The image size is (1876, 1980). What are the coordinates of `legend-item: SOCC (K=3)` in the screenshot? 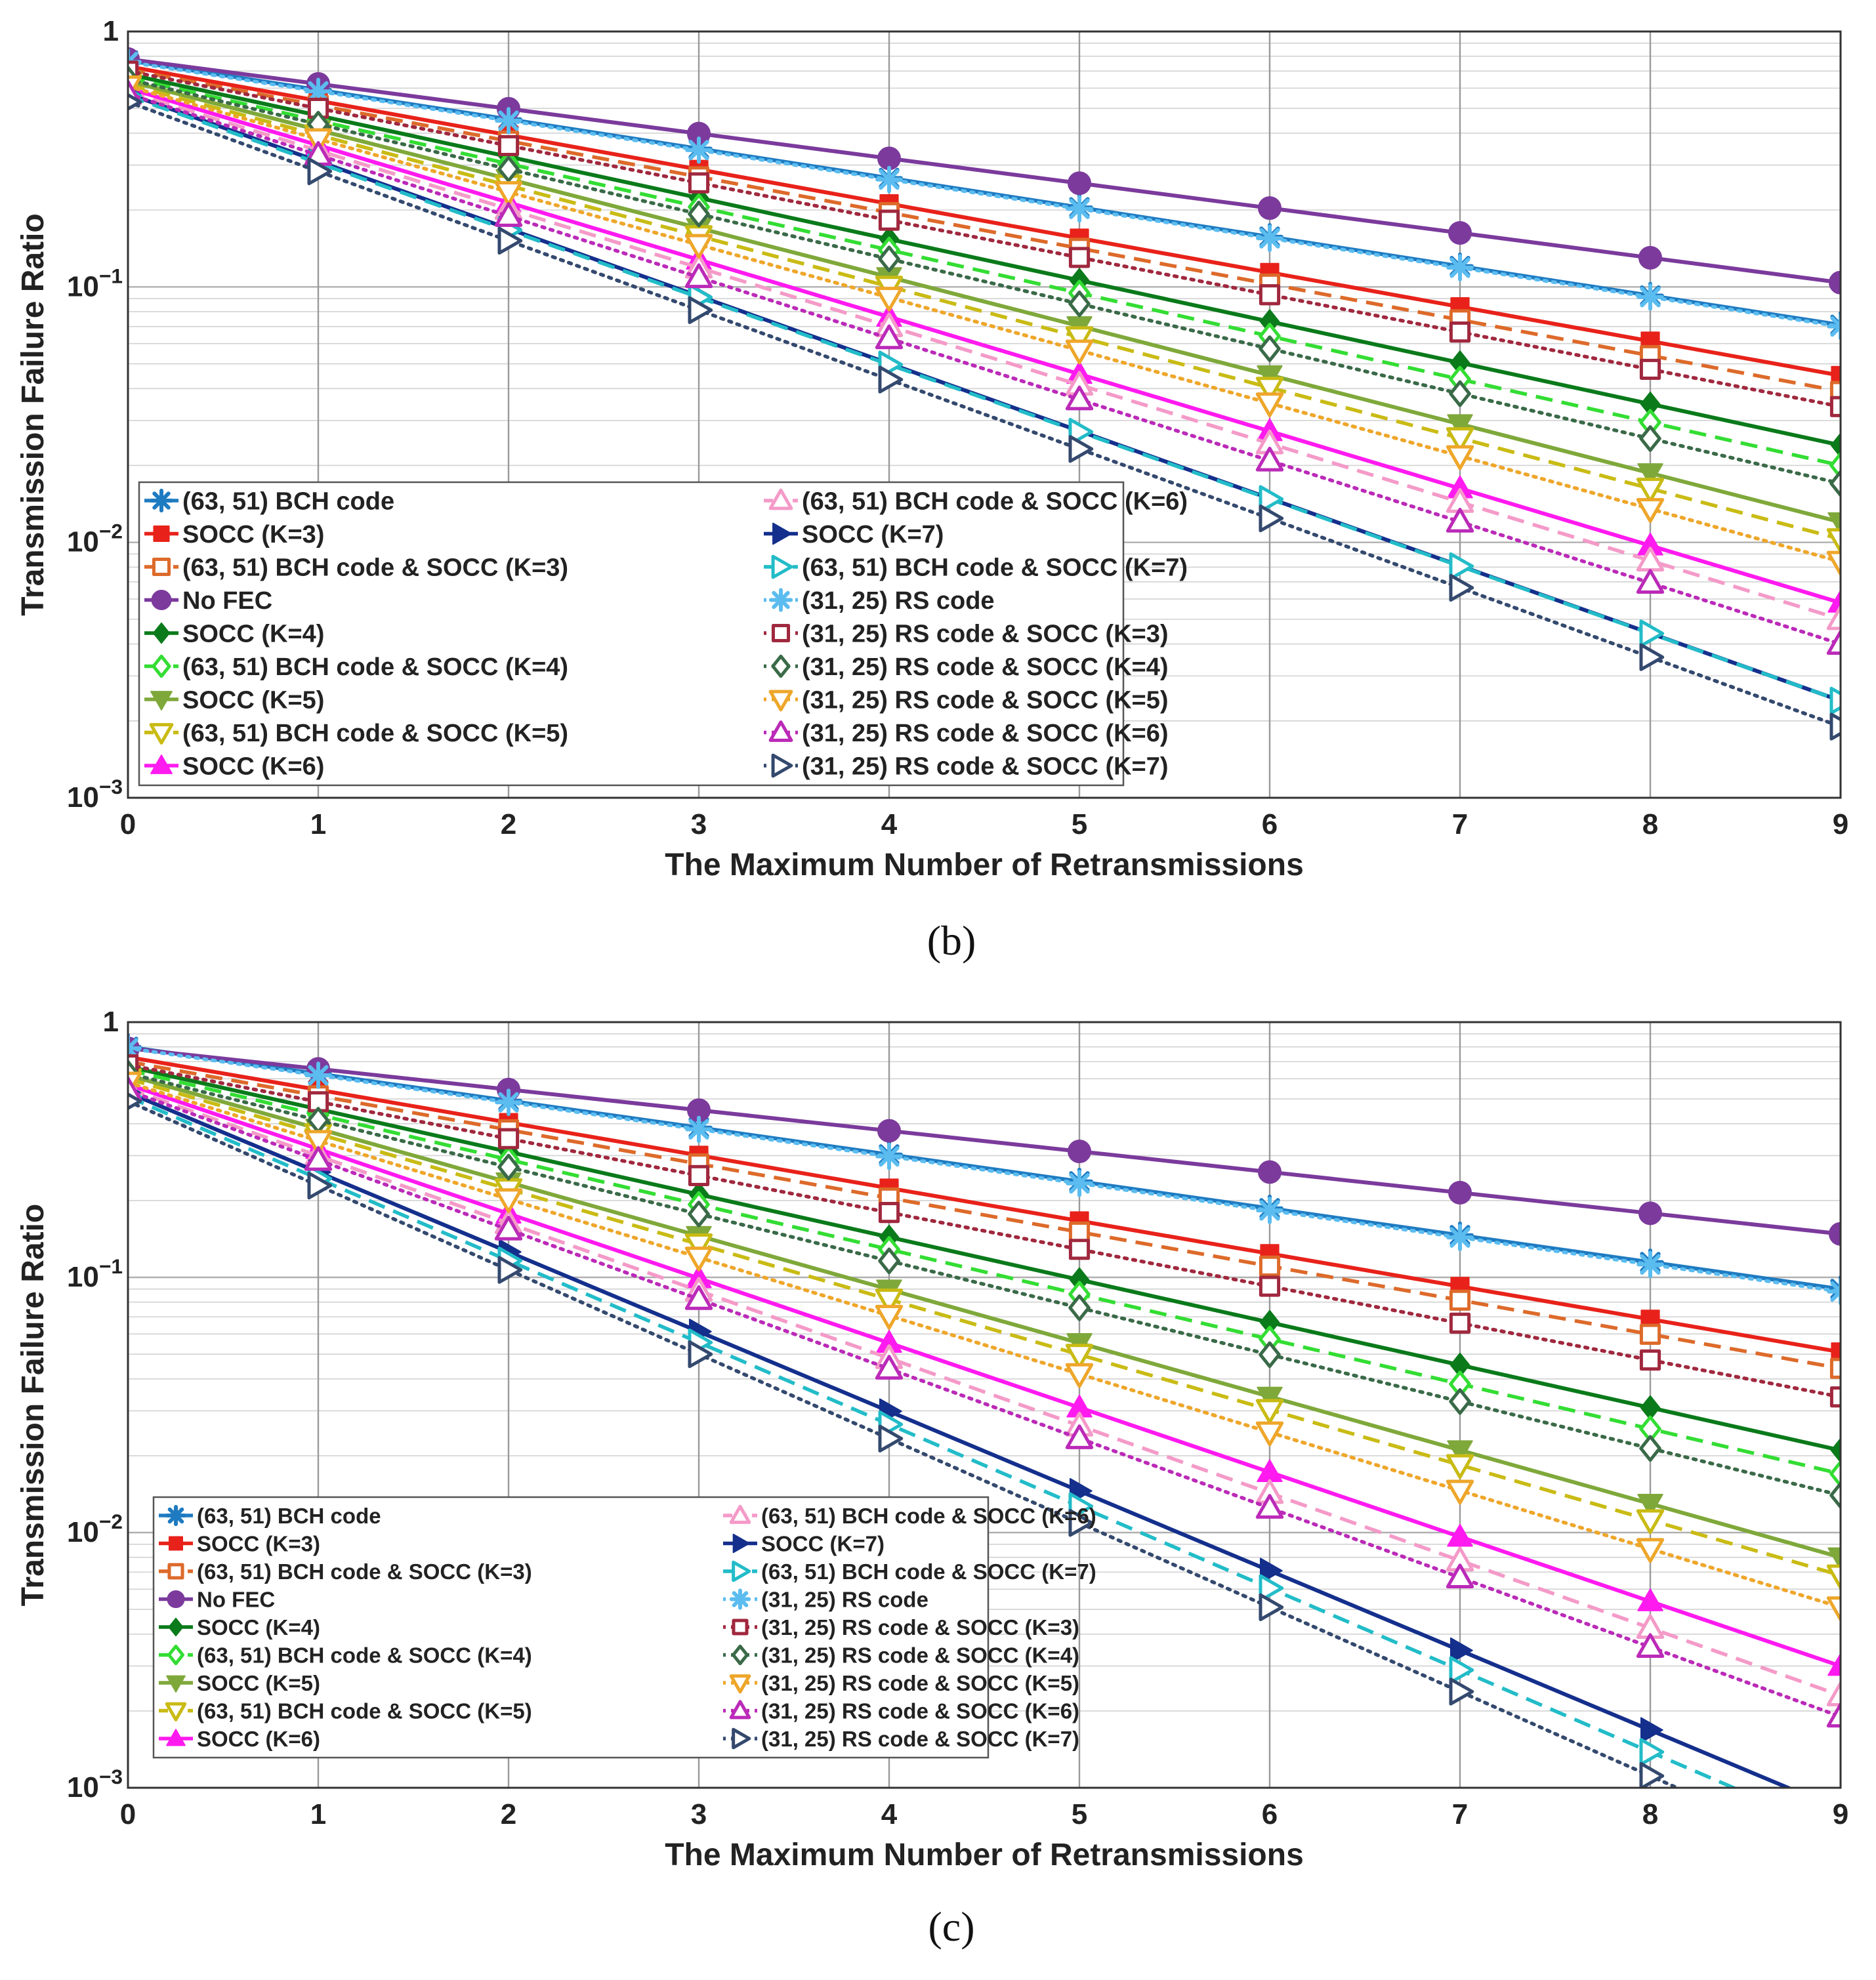 It's located at (234, 534).